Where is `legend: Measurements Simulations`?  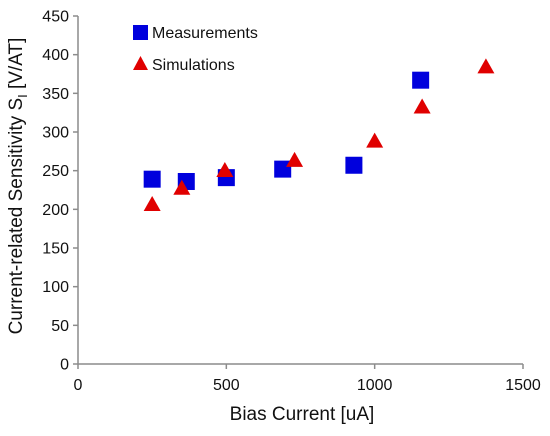
legend: Measurements Simulations is located at coordinates (195, 49).